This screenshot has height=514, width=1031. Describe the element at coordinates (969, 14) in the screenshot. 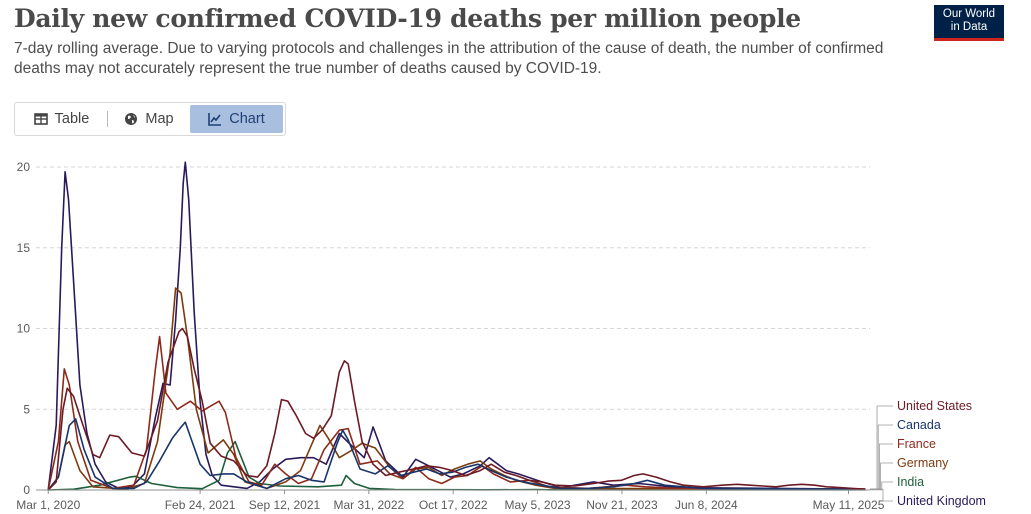

I see `logo-line-1: Our World` at that location.